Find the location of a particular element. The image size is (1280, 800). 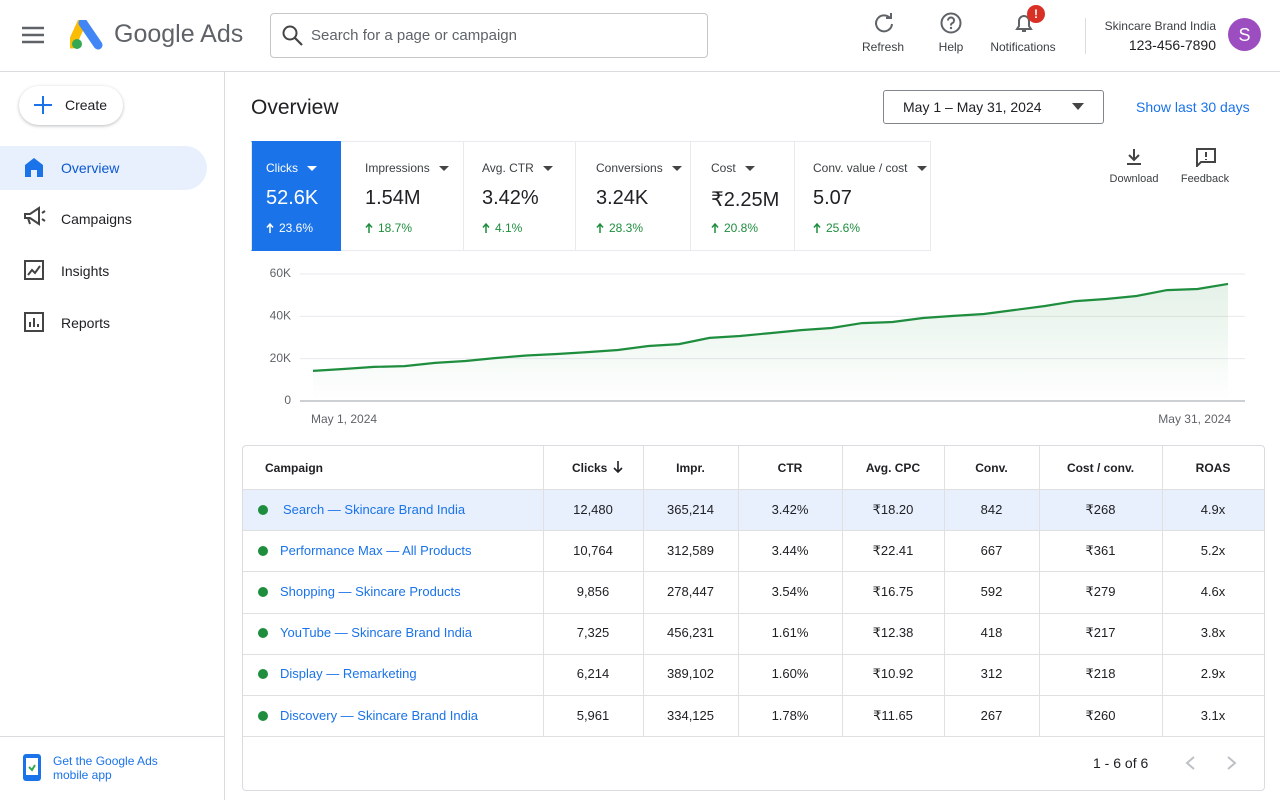

metric-value: 5.07 is located at coordinates (832, 198).